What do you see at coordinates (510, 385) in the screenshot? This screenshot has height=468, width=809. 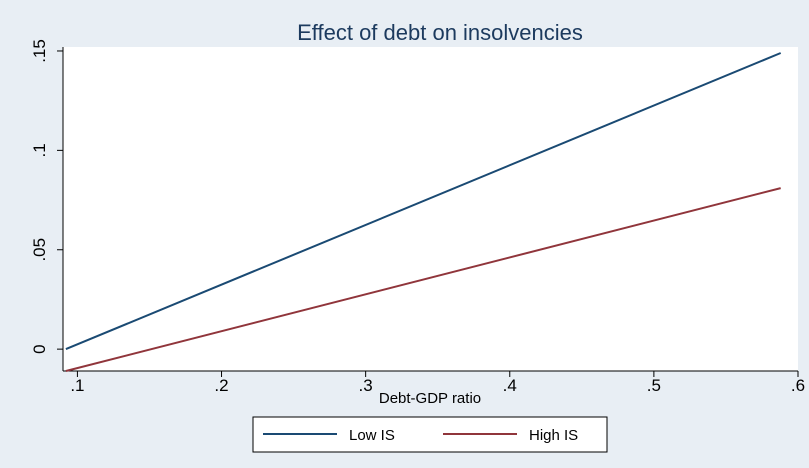 I see `x-tick-label: .4` at bounding box center [510, 385].